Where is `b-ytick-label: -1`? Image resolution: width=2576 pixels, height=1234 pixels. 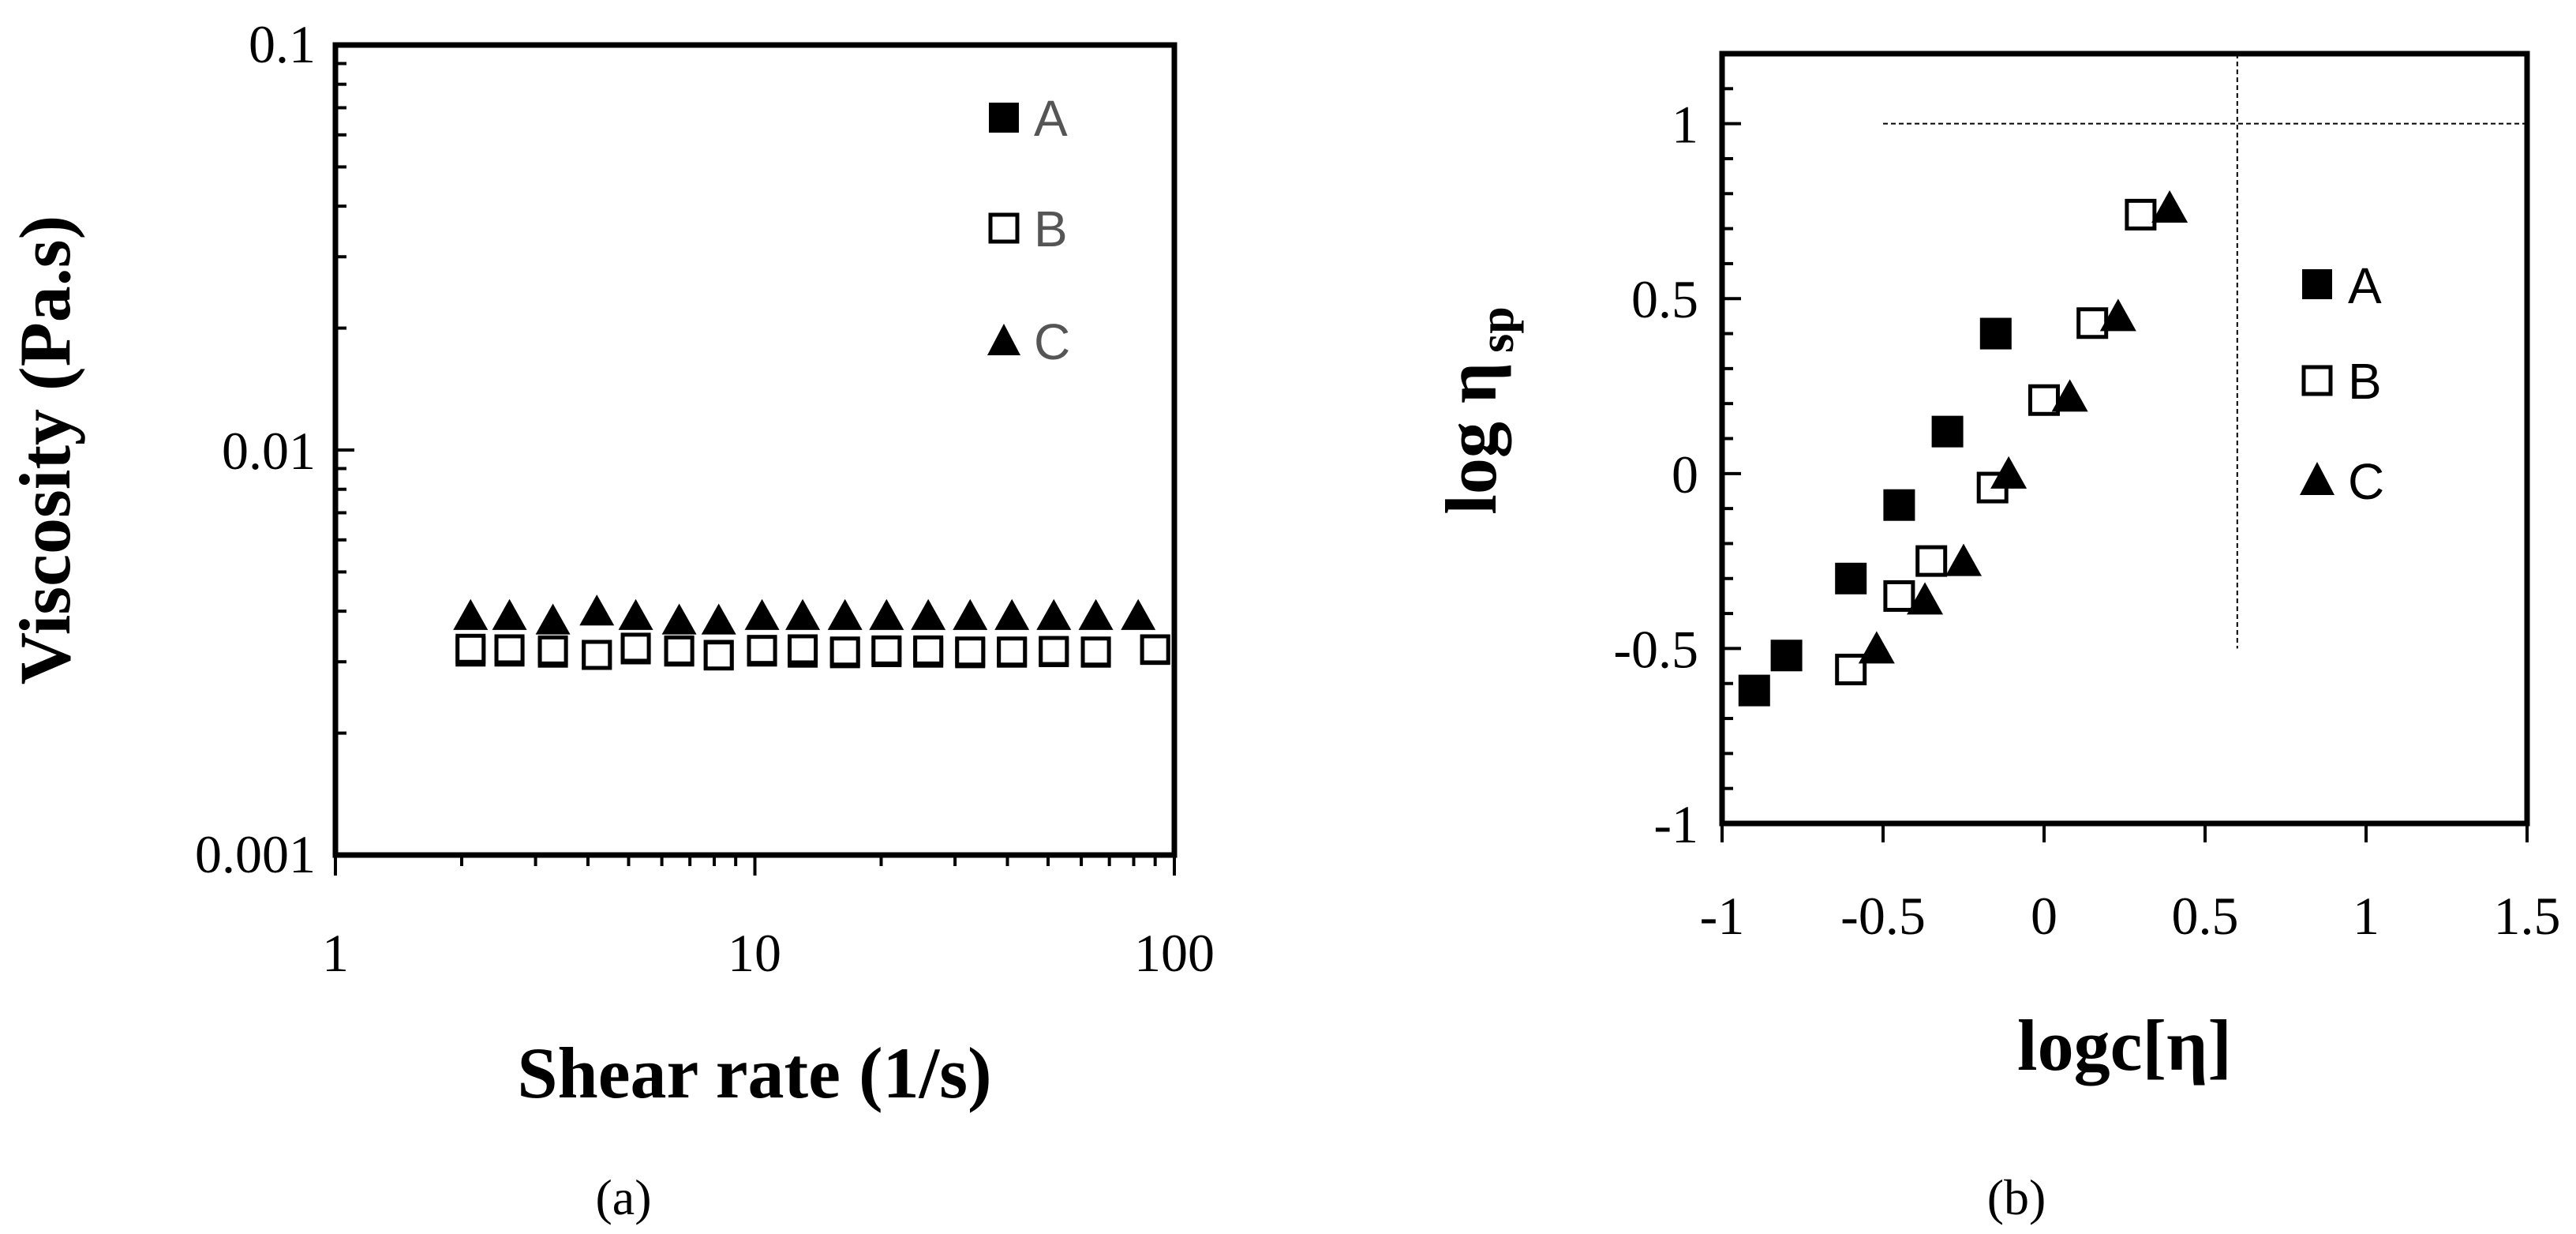
b-ytick-label: -1 is located at coordinates (1675, 824).